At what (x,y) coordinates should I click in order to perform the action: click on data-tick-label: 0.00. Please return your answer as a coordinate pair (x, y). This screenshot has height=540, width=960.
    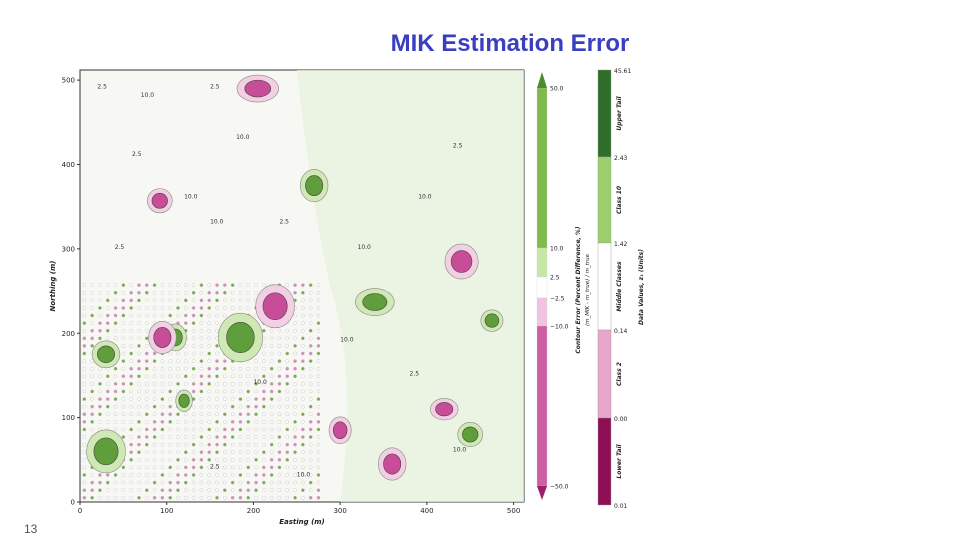
    Looking at the image, I should click on (621, 419).